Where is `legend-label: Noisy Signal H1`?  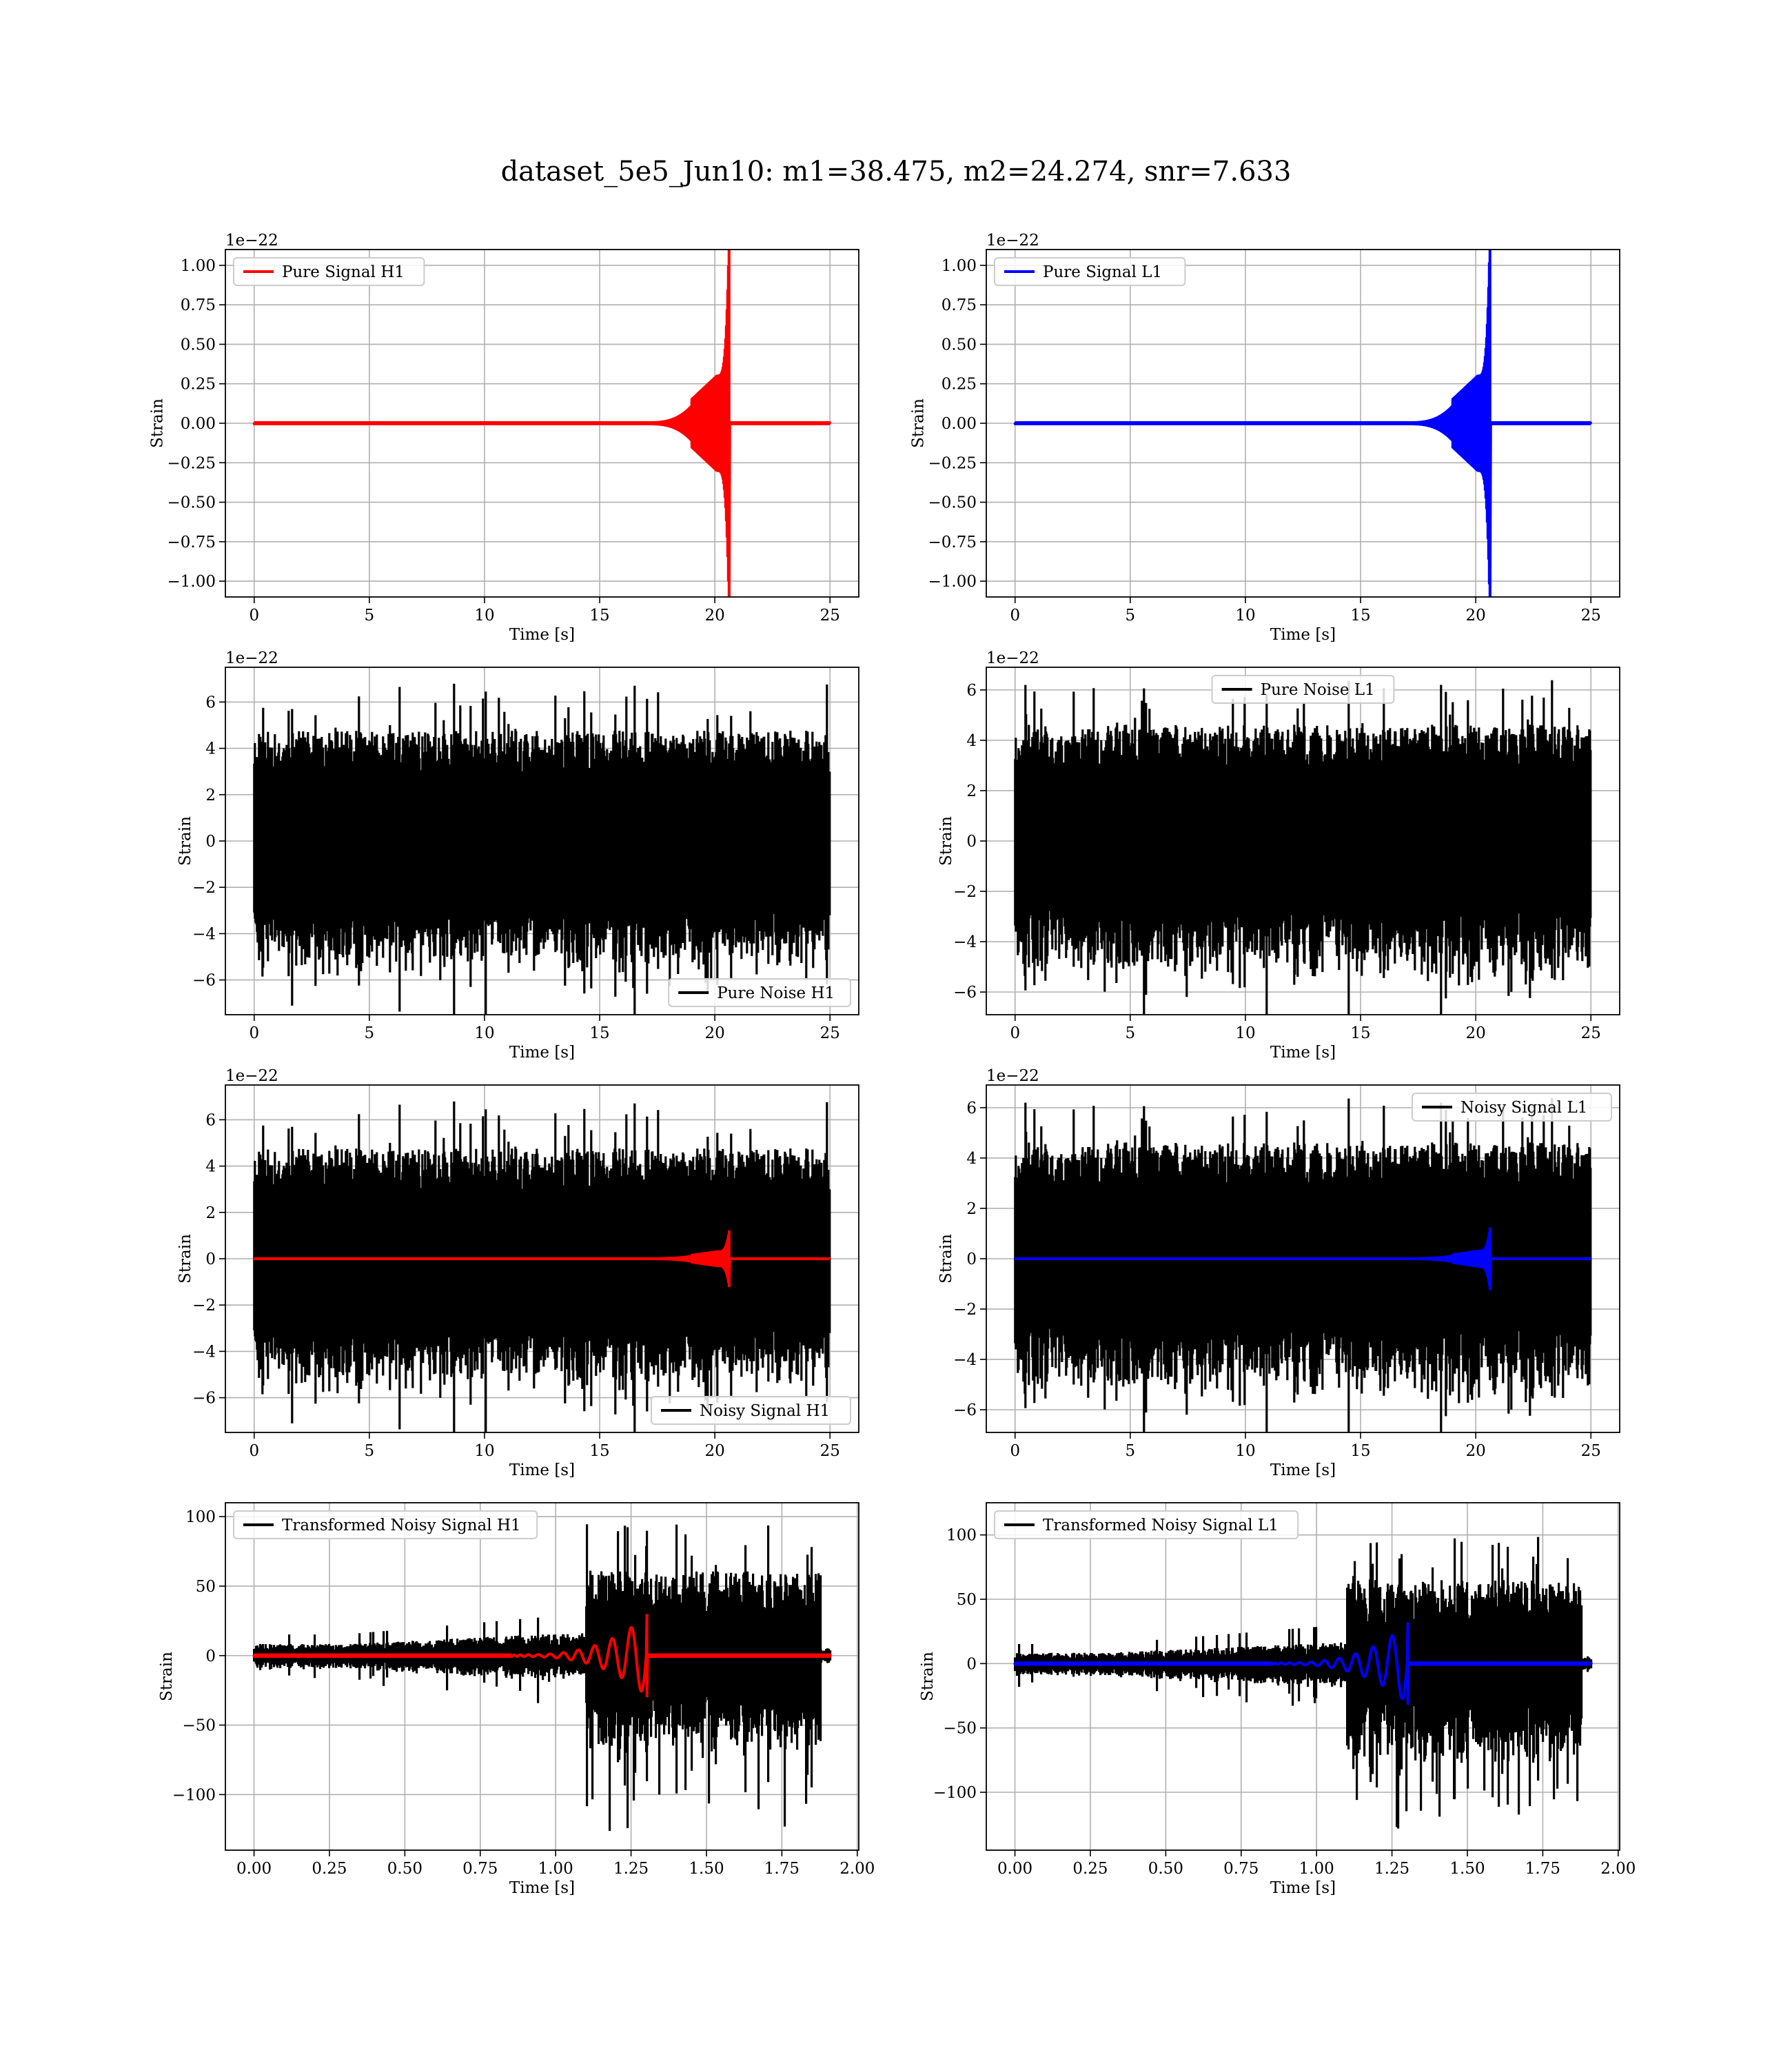 legend-label: Noisy Signal H1 is located at coordinates (765, 1411).